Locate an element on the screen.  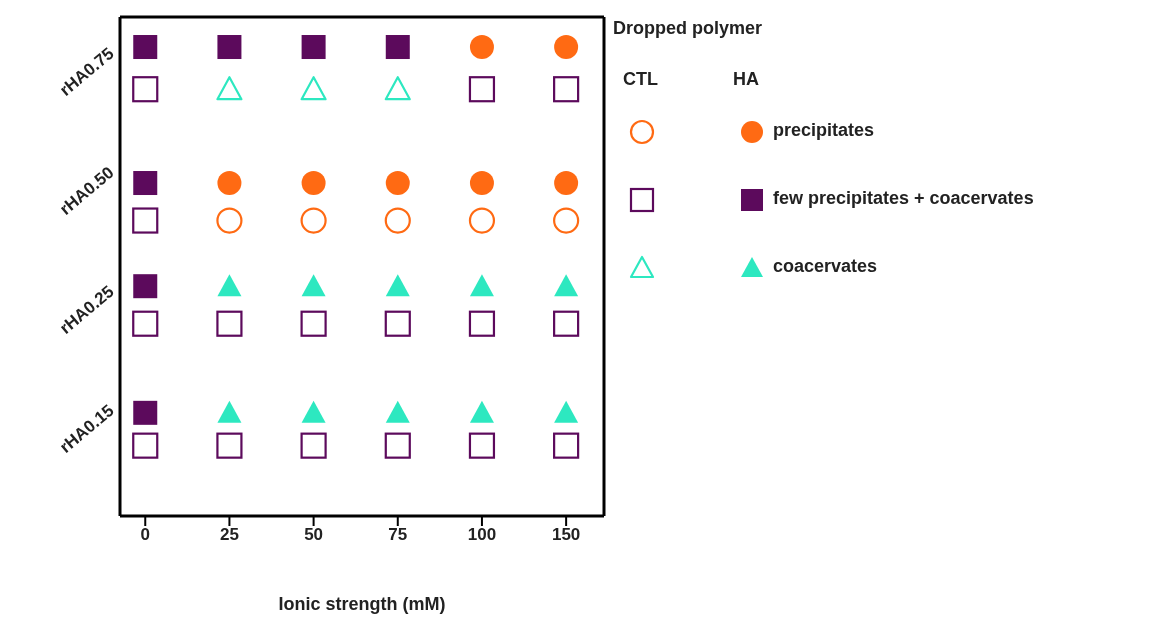
x-axis-title: Ionic strength (mM) is located at coordinates (362, 604).